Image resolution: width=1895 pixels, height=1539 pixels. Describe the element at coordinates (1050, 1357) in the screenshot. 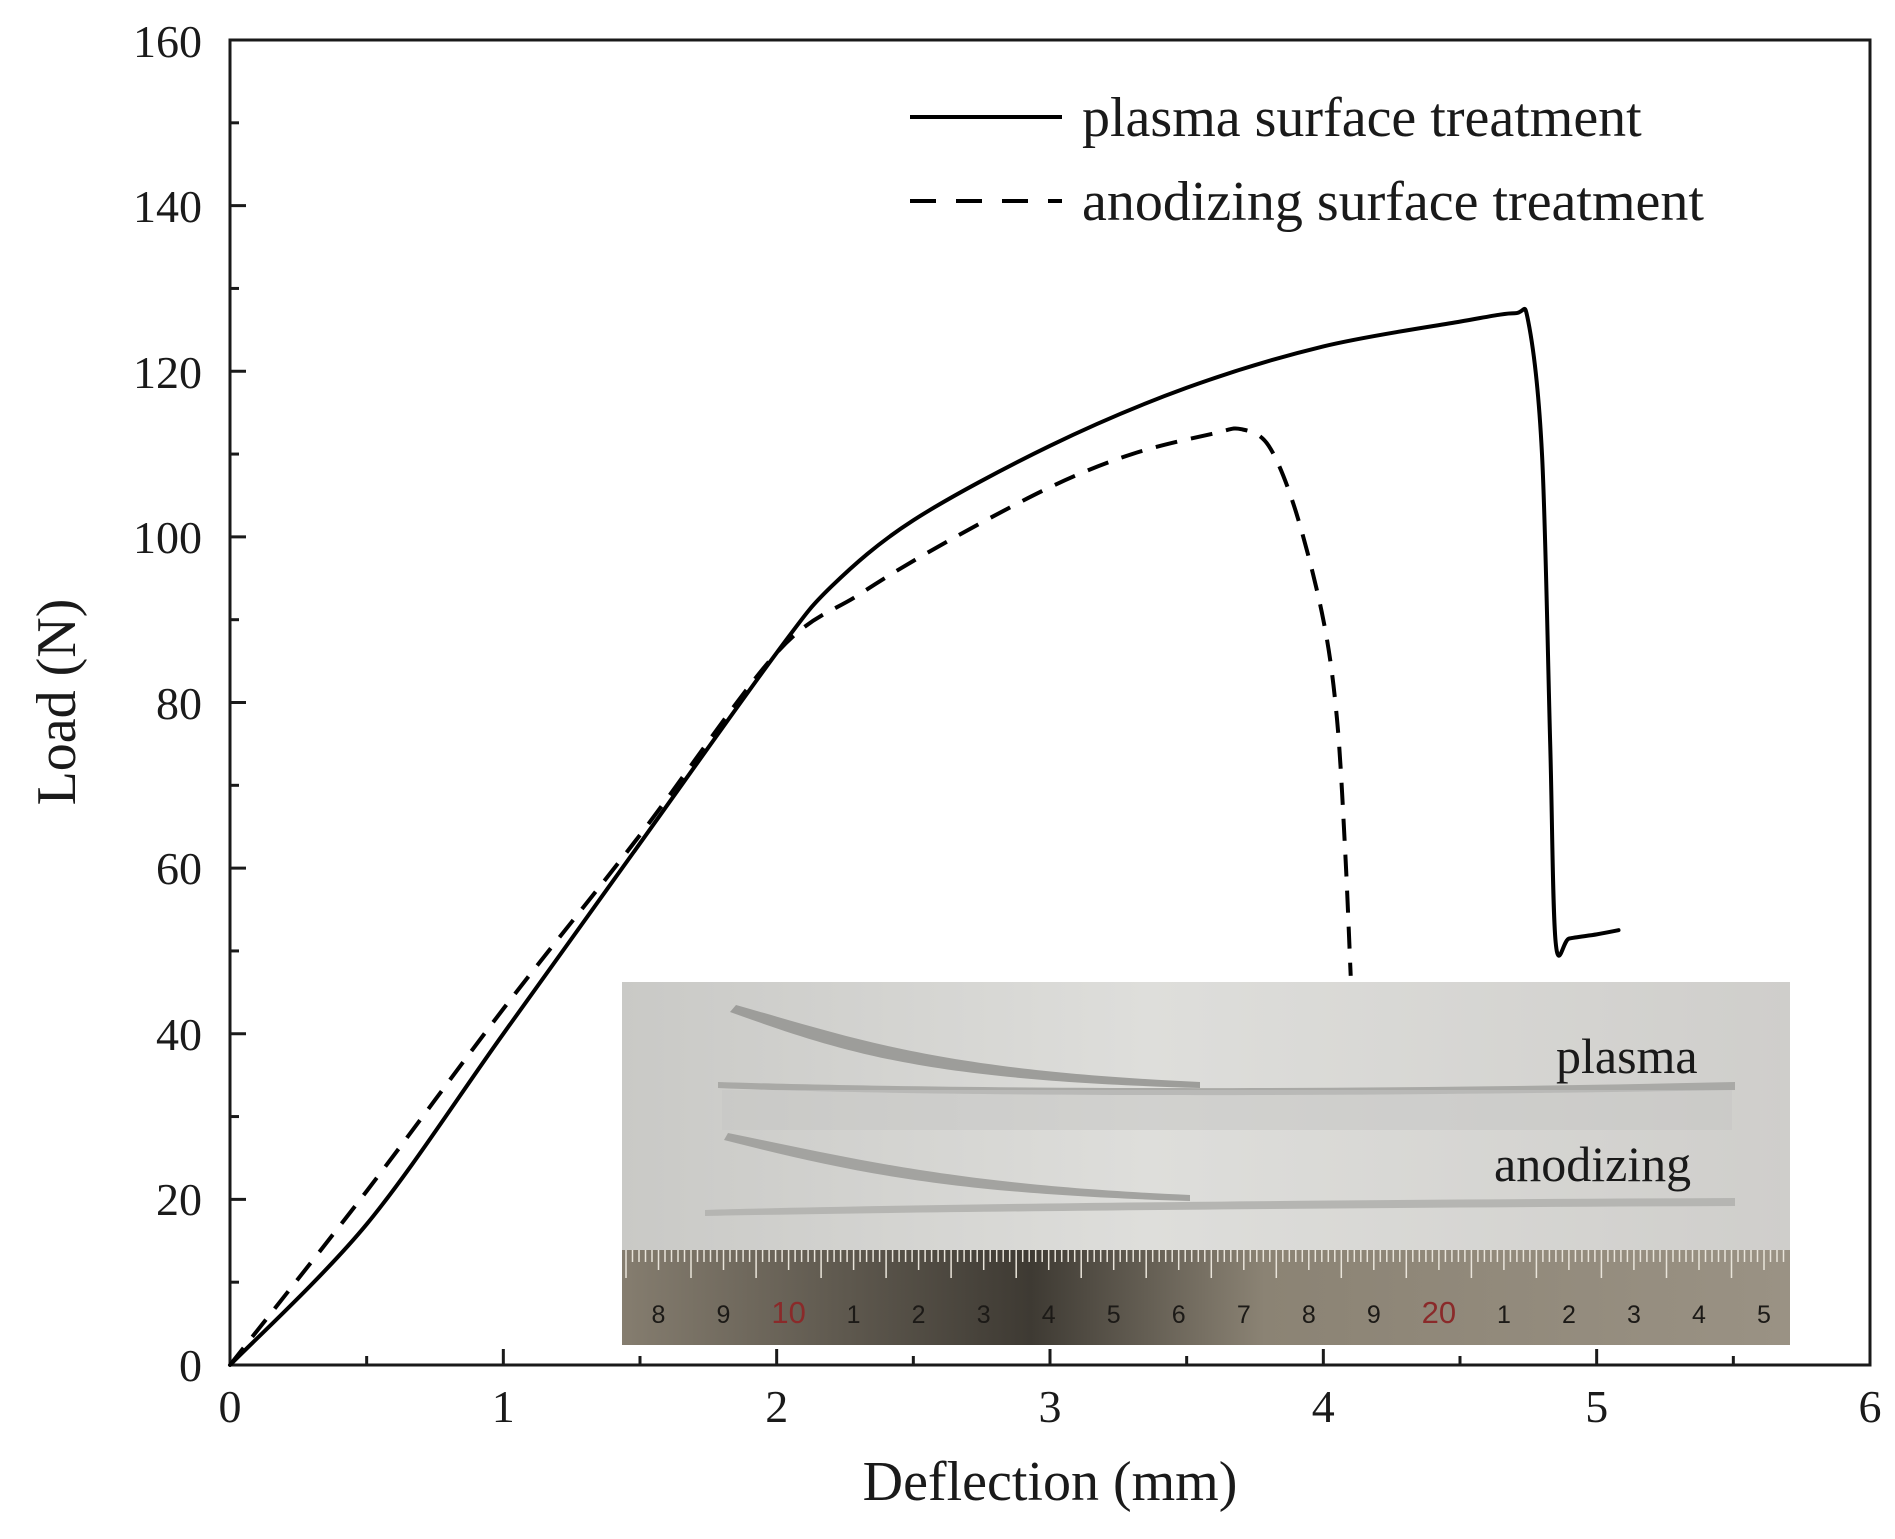

I see `x-axis-ticks` at that location.